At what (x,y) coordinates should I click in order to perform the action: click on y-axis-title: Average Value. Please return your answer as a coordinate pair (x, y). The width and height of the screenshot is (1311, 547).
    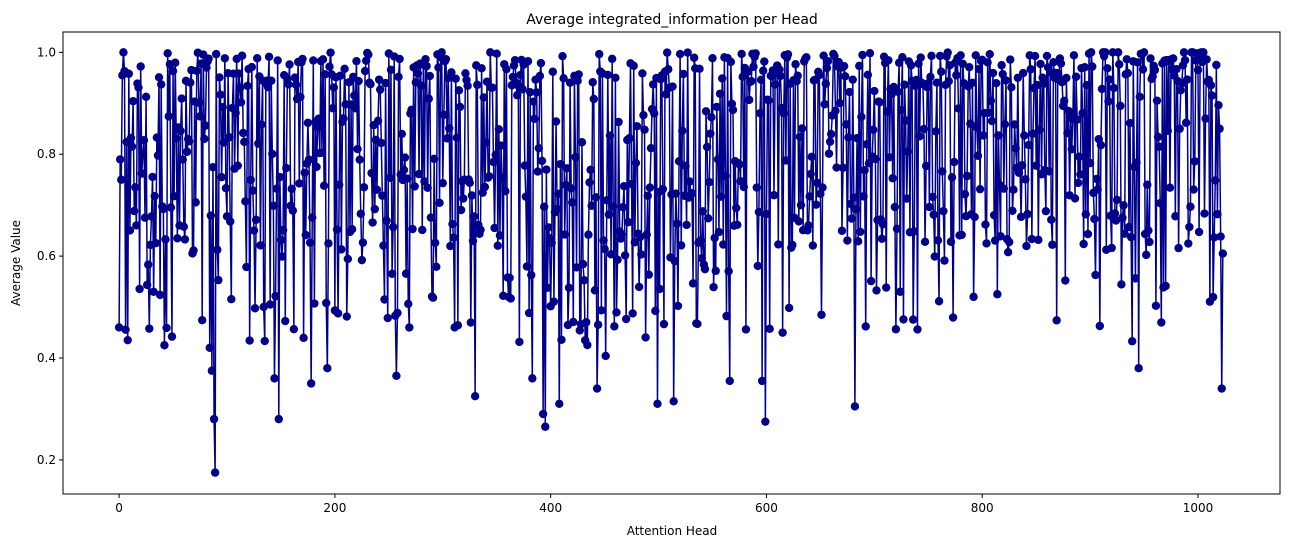
    Looking at the image, I should click on (16, 263).